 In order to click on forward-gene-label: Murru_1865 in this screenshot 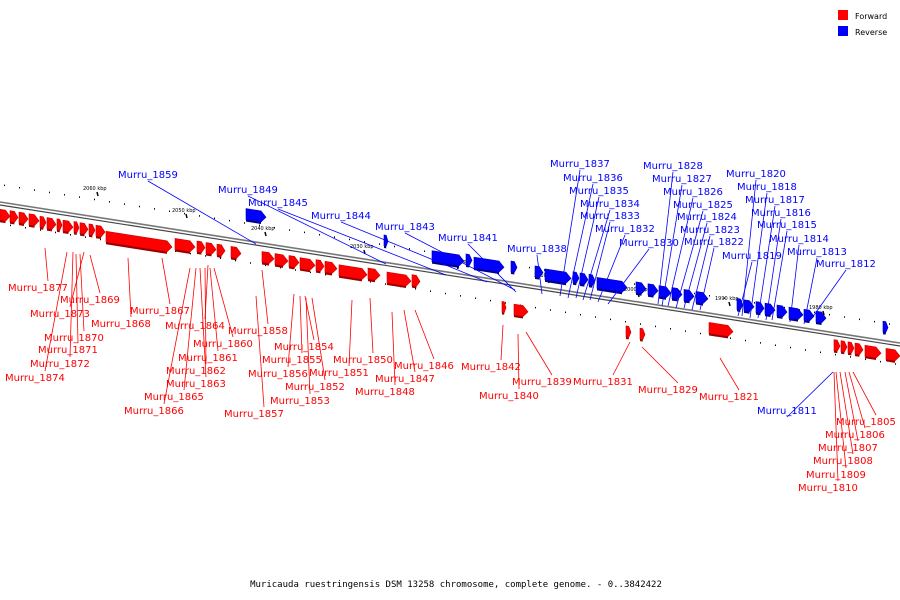, I will do `click(174, 397)`.